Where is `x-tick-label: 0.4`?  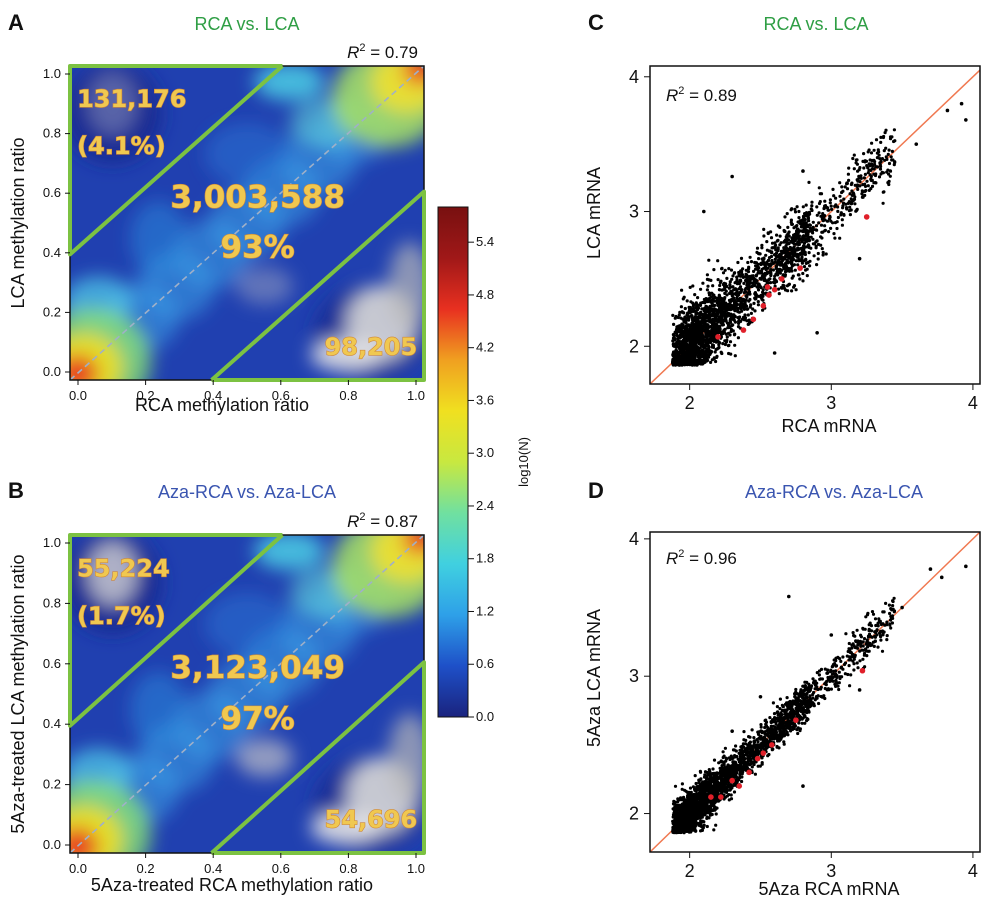 x-tick-label: 0.4 is located at coordinates (213, 868).